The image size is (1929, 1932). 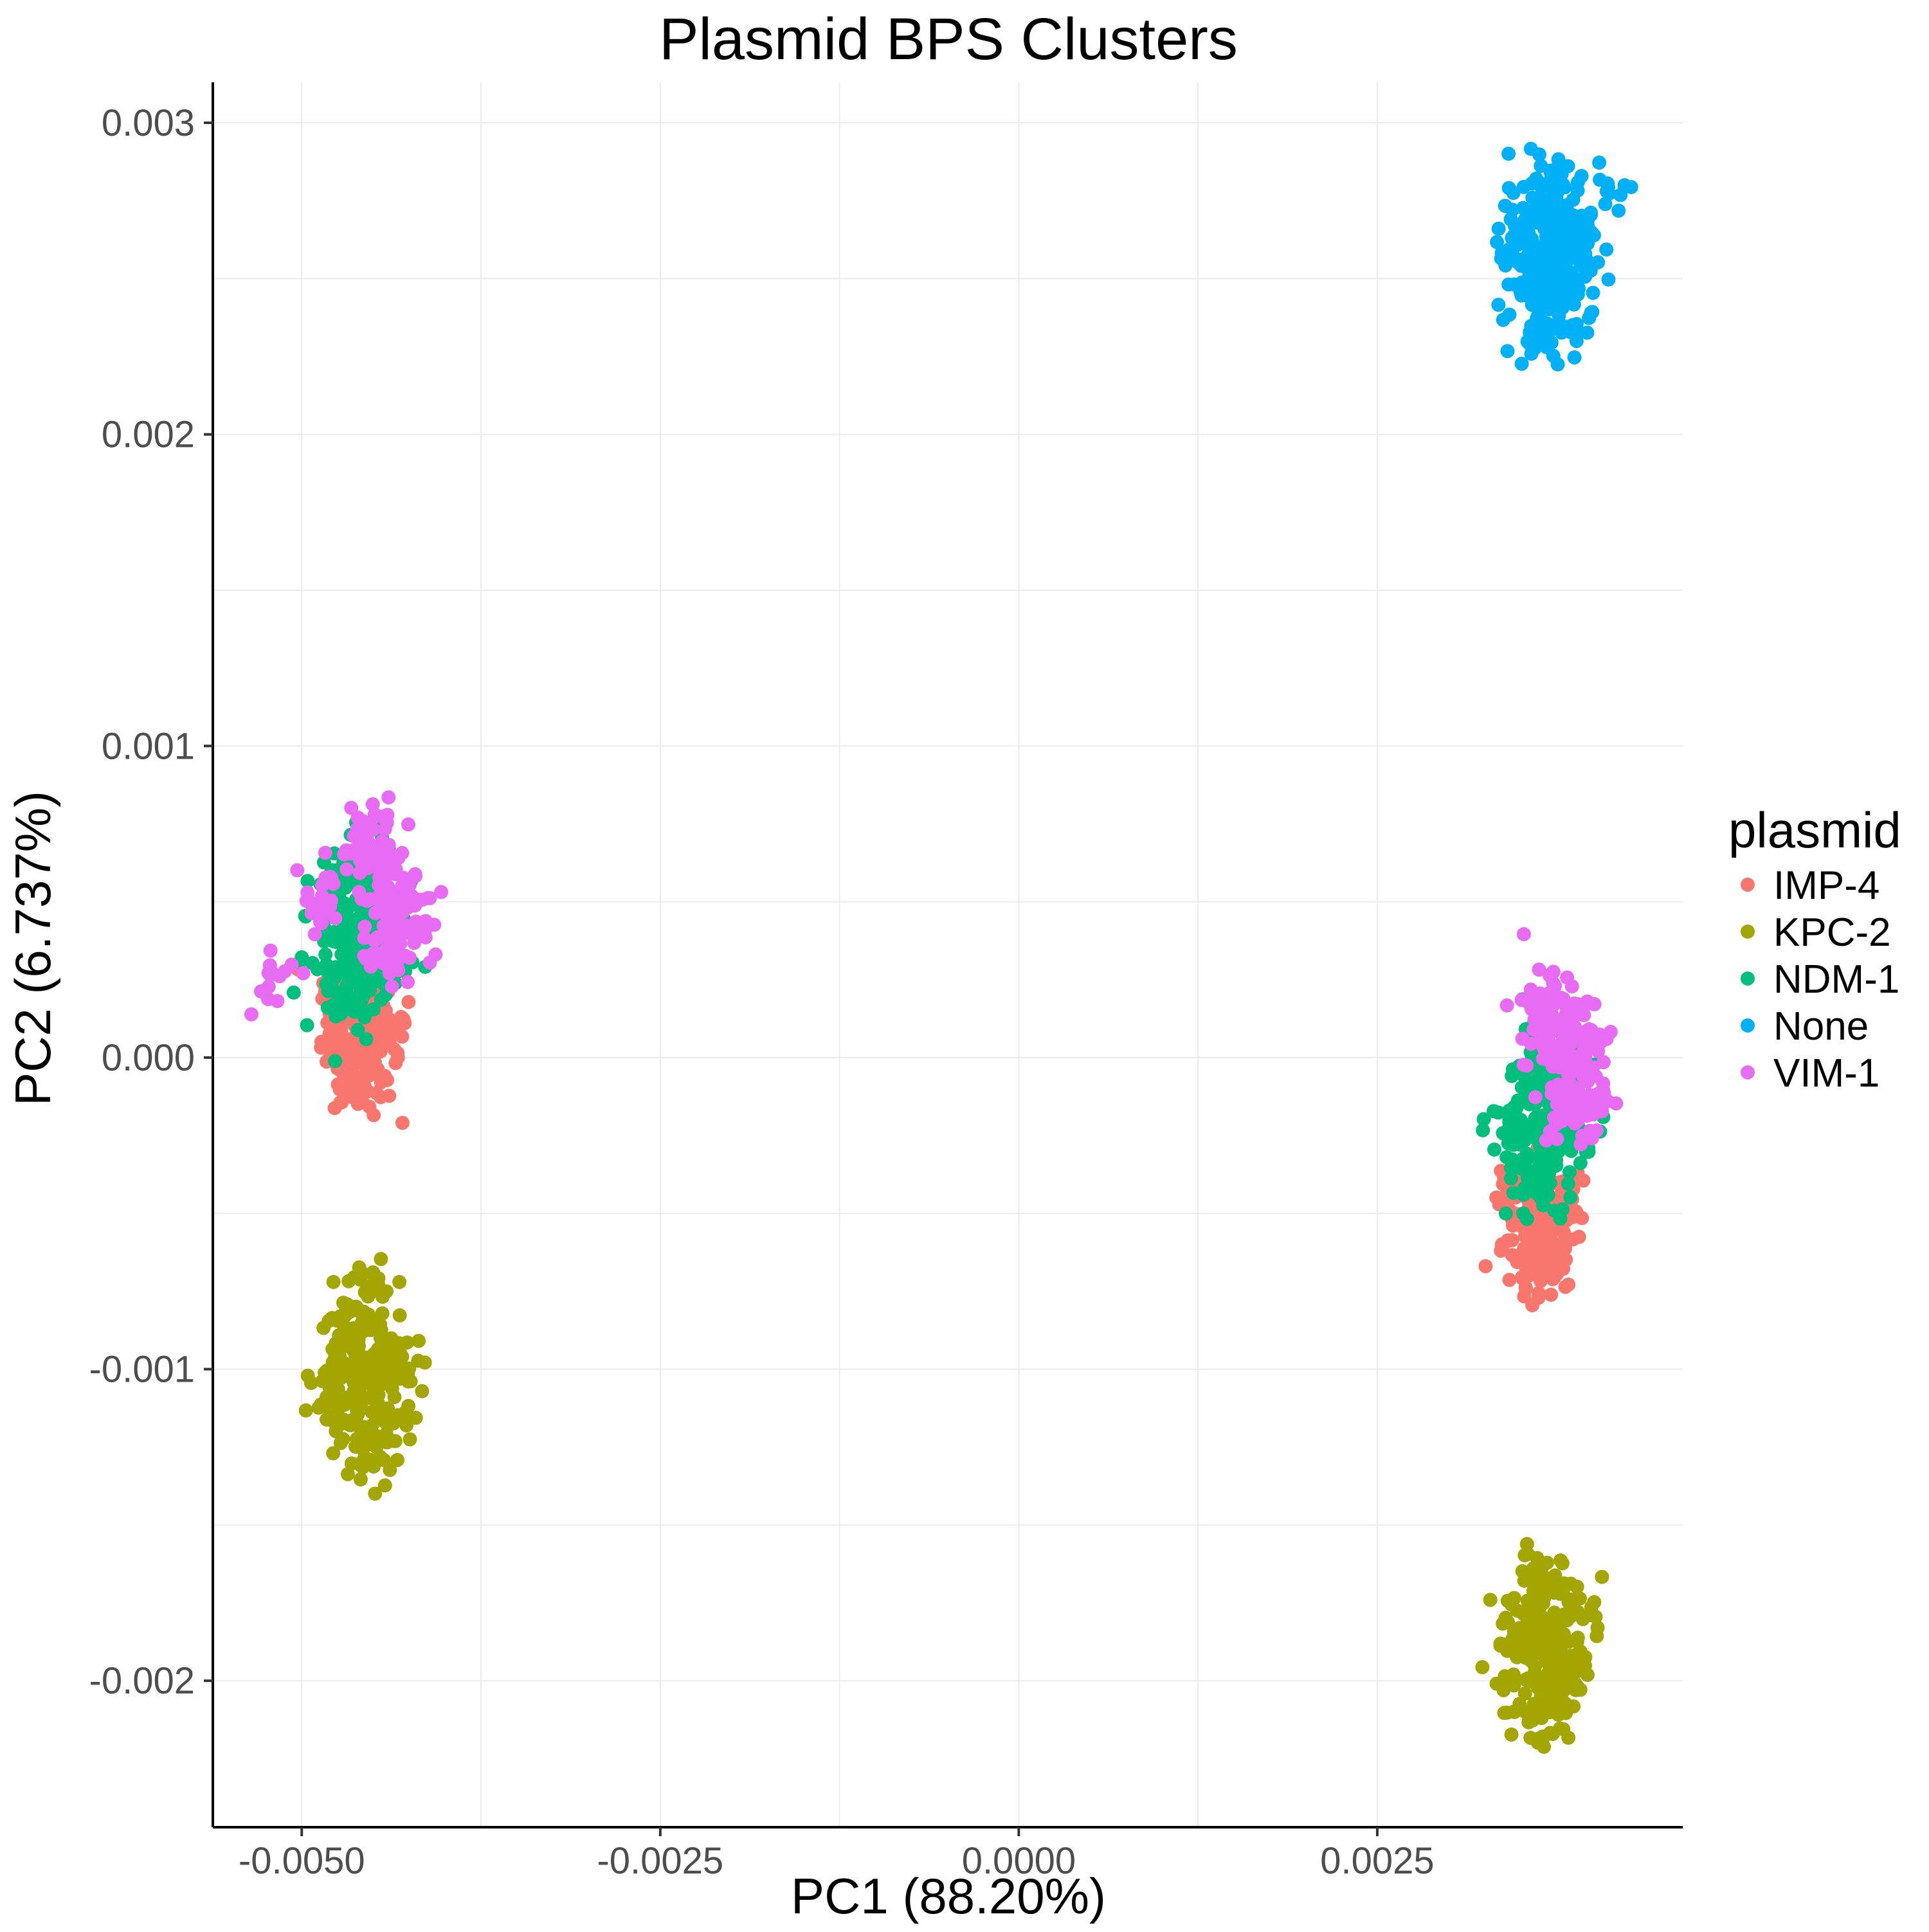 I want to click on x-tick-label: 0.0025, so click(x=1377, y=1861).